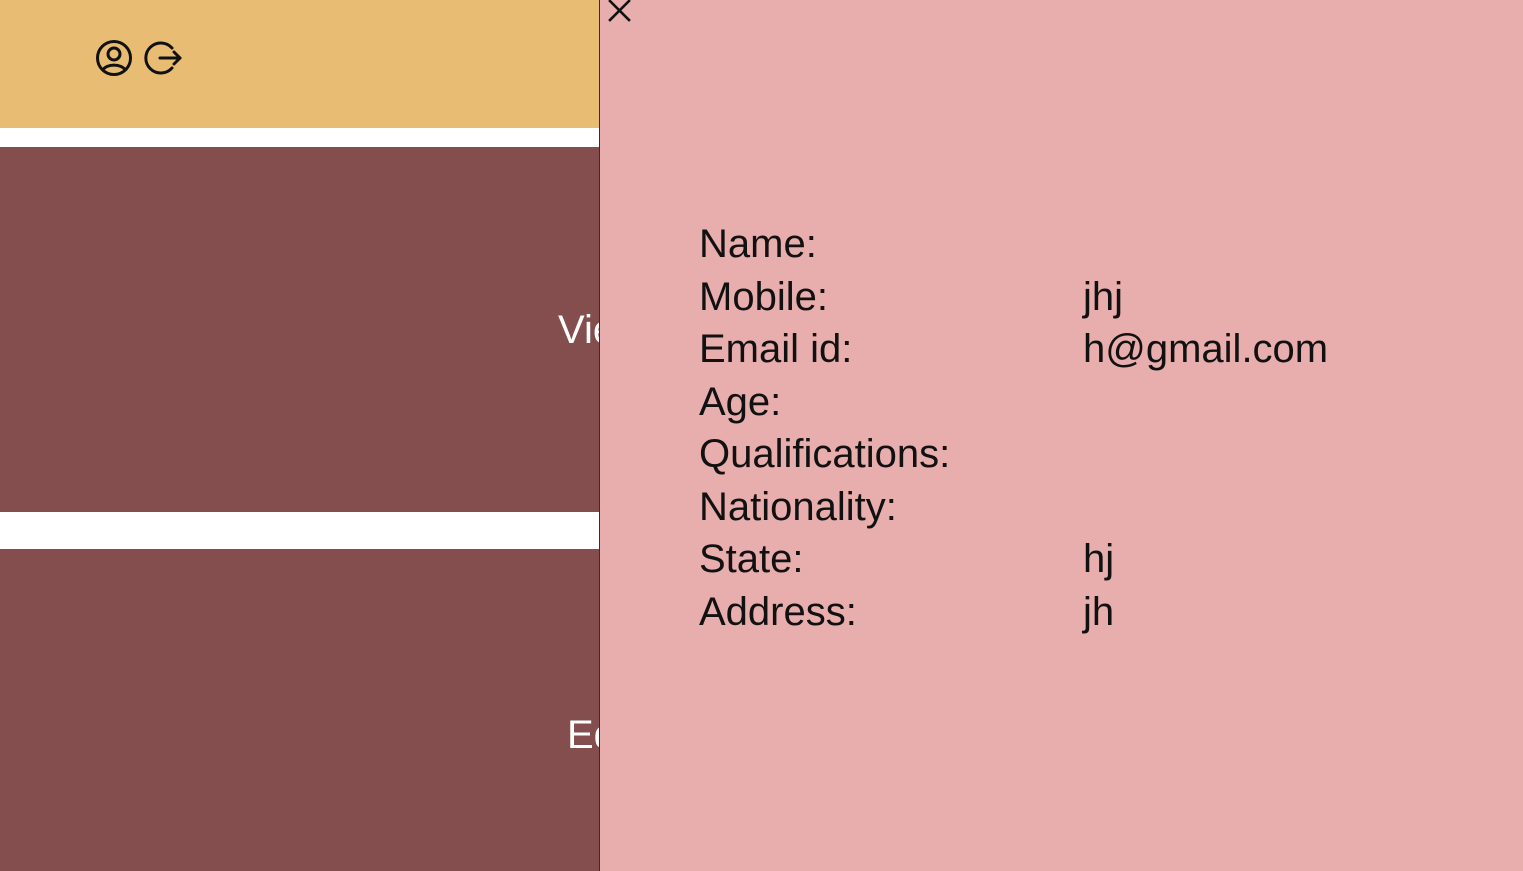 The height and width of the screenshot is (871, 1523). I want to click on view-card-label: Vie, so click(579, 330).